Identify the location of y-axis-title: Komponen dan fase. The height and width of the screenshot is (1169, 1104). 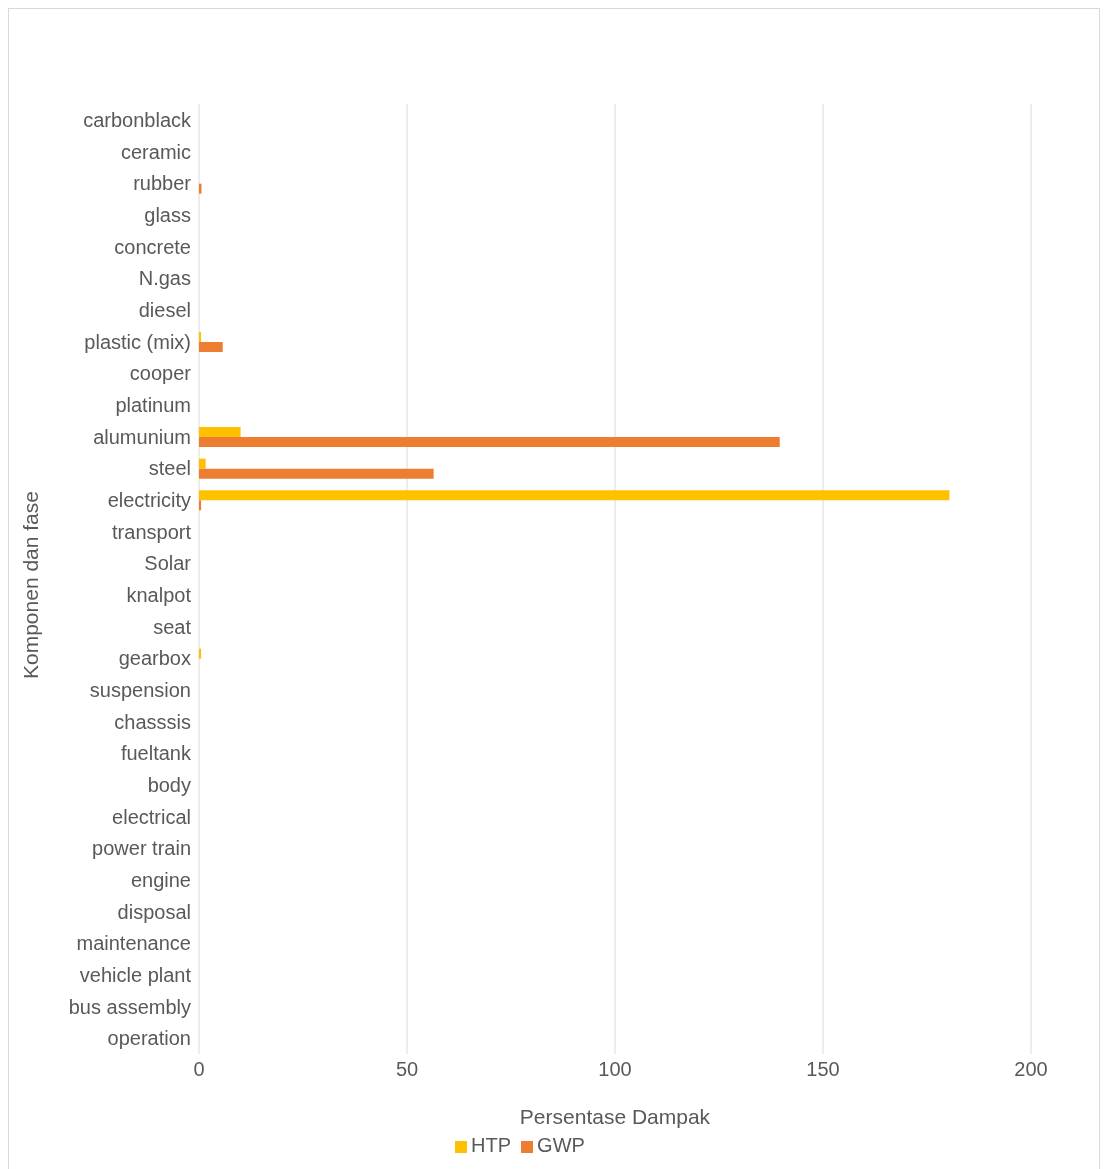
(31, 585).